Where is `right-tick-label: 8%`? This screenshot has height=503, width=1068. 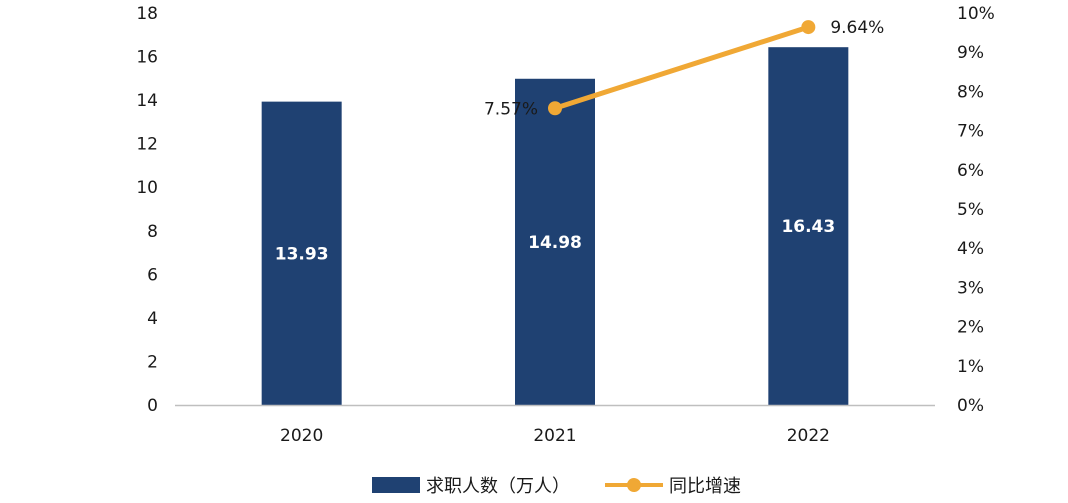
right-tick-label: 8% is located at coordinates (970, 92).